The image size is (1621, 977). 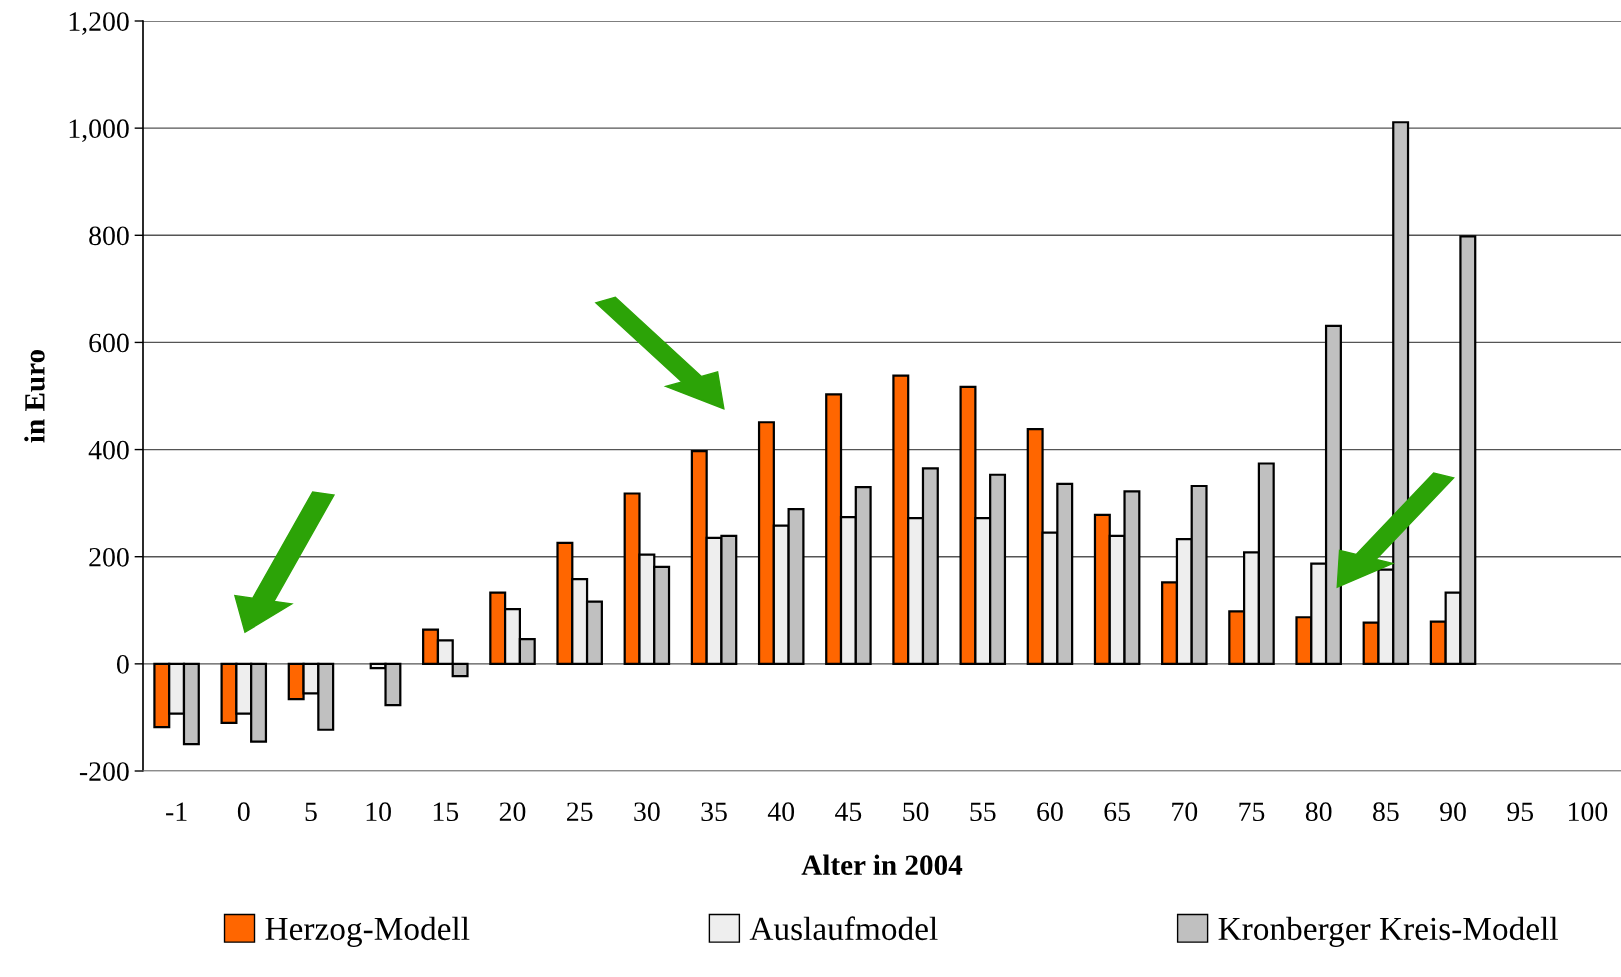 I want to click on x-tick-label: 100, so click(x=1588, y=812).